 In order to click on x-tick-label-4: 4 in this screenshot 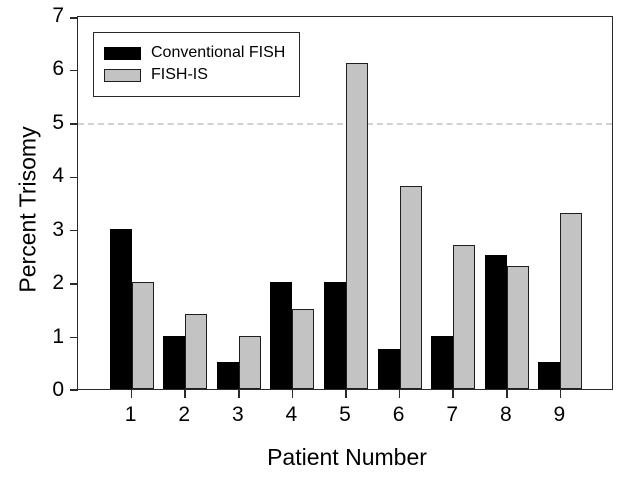, I will do `click(291, 414)`.